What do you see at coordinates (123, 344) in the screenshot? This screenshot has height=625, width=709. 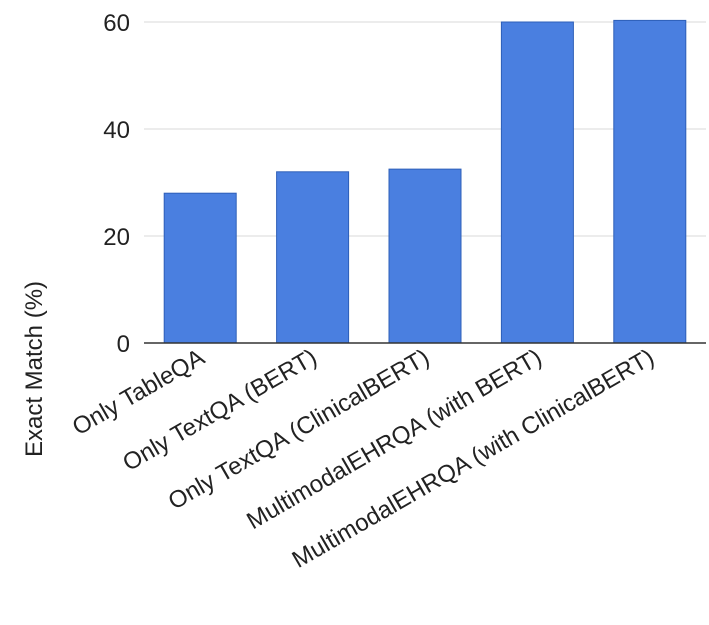 I see `y-tick-label: 0` at bounding box center [123, 344].